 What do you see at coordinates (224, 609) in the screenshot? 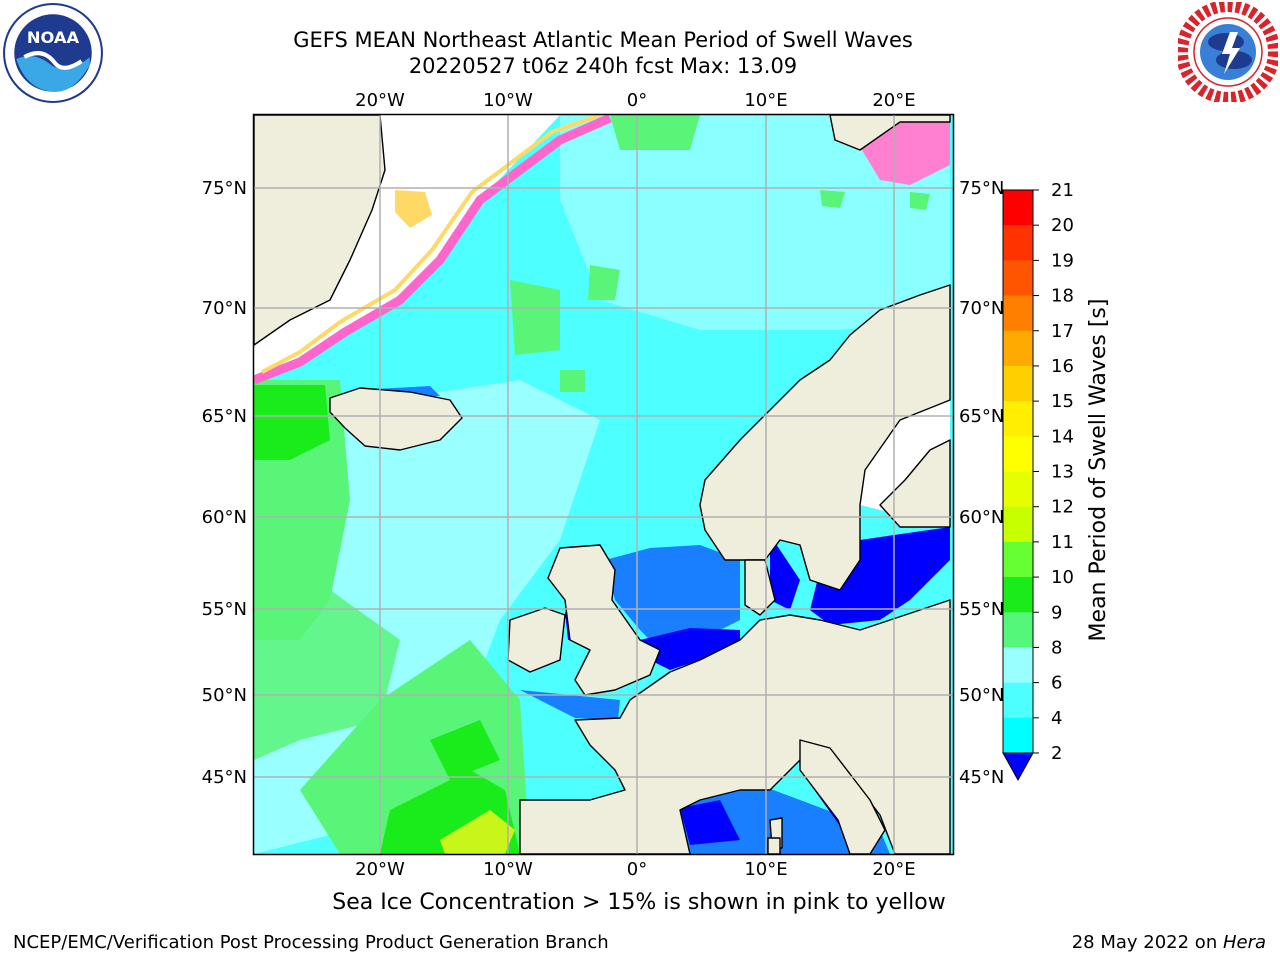
I see `lat-label-left: 55°N` at bounding box center [224, 609].